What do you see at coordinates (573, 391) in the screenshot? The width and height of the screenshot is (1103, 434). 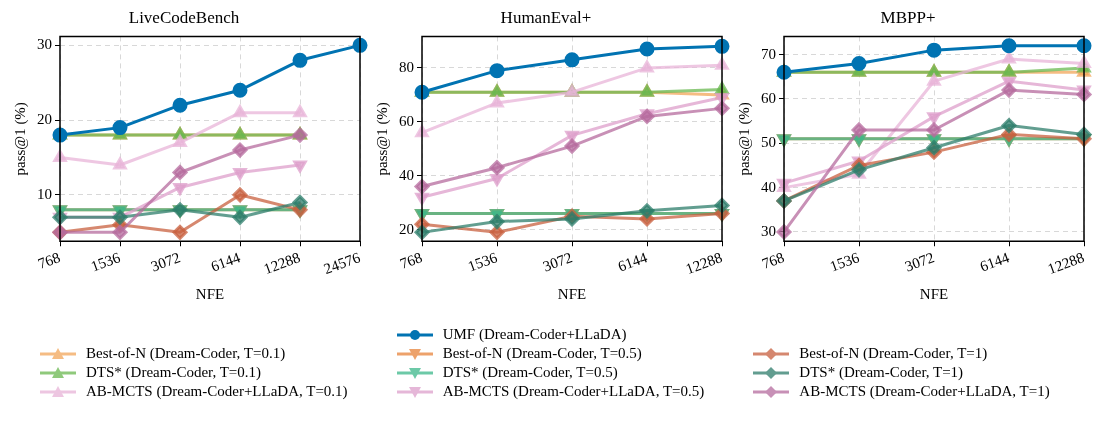 I see `legend-label: AB-MCTS (Dream-Coder+LLaDA, T=0.5)` at bounding box center [573, 391].